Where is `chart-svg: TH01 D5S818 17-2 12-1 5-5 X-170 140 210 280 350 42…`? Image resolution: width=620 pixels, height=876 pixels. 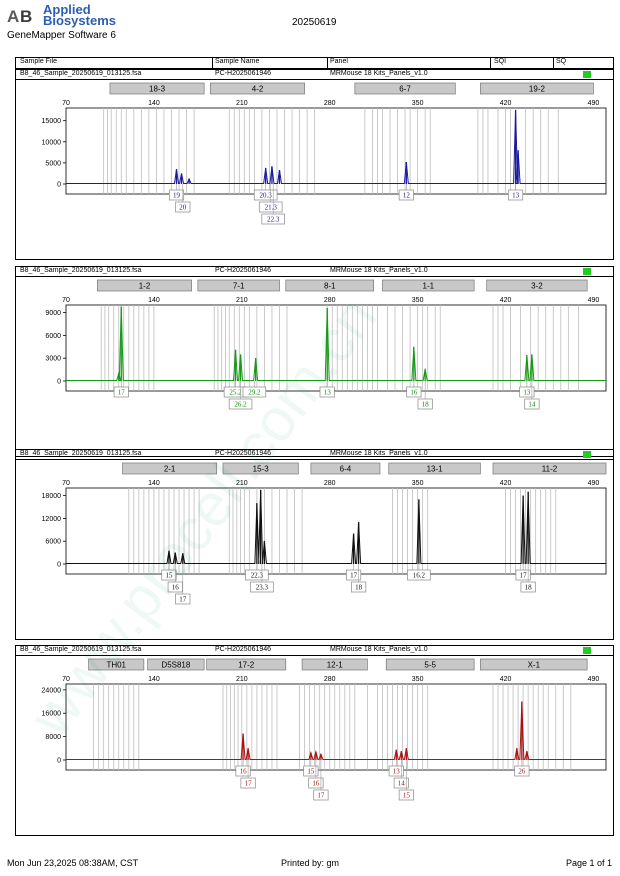 chart-svg: TH01 D5S818 17-2 12-1 5-5 X-170 140 210 280 350 42… is located at coordinates (324, 729).